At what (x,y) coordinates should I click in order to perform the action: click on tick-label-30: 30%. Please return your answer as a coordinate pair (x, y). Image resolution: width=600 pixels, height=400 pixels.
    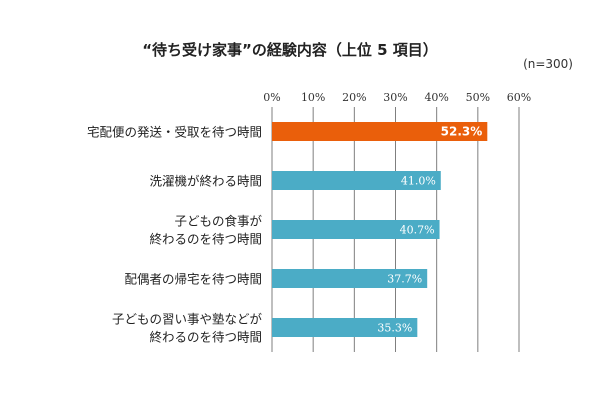
    Looking at the image, I should click on (395, 97).